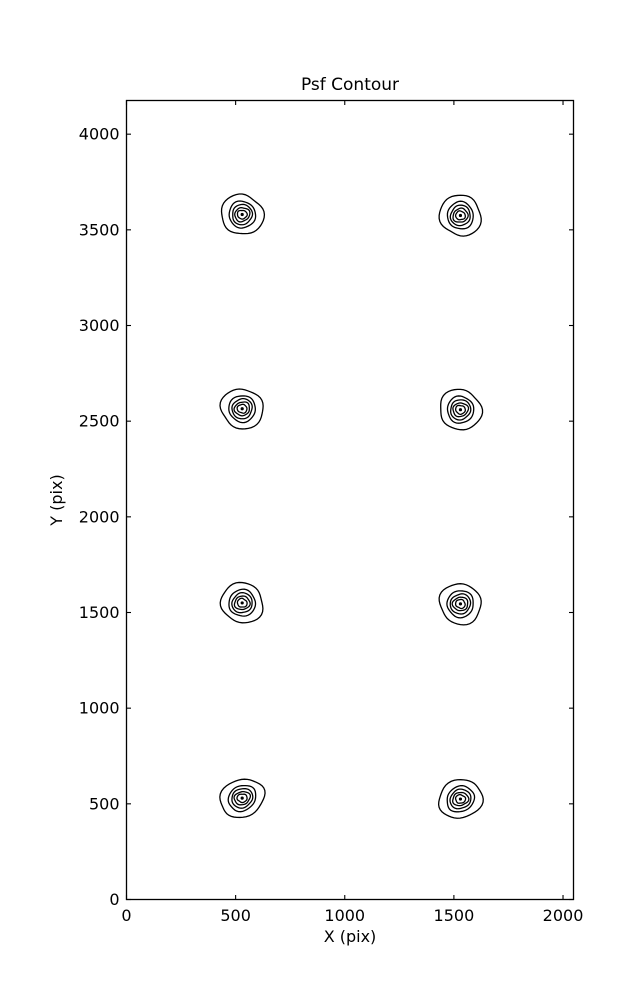 This screenshot has height=1000, width=637. I want to click on x-tick-label: 1500, so click(454, 915).